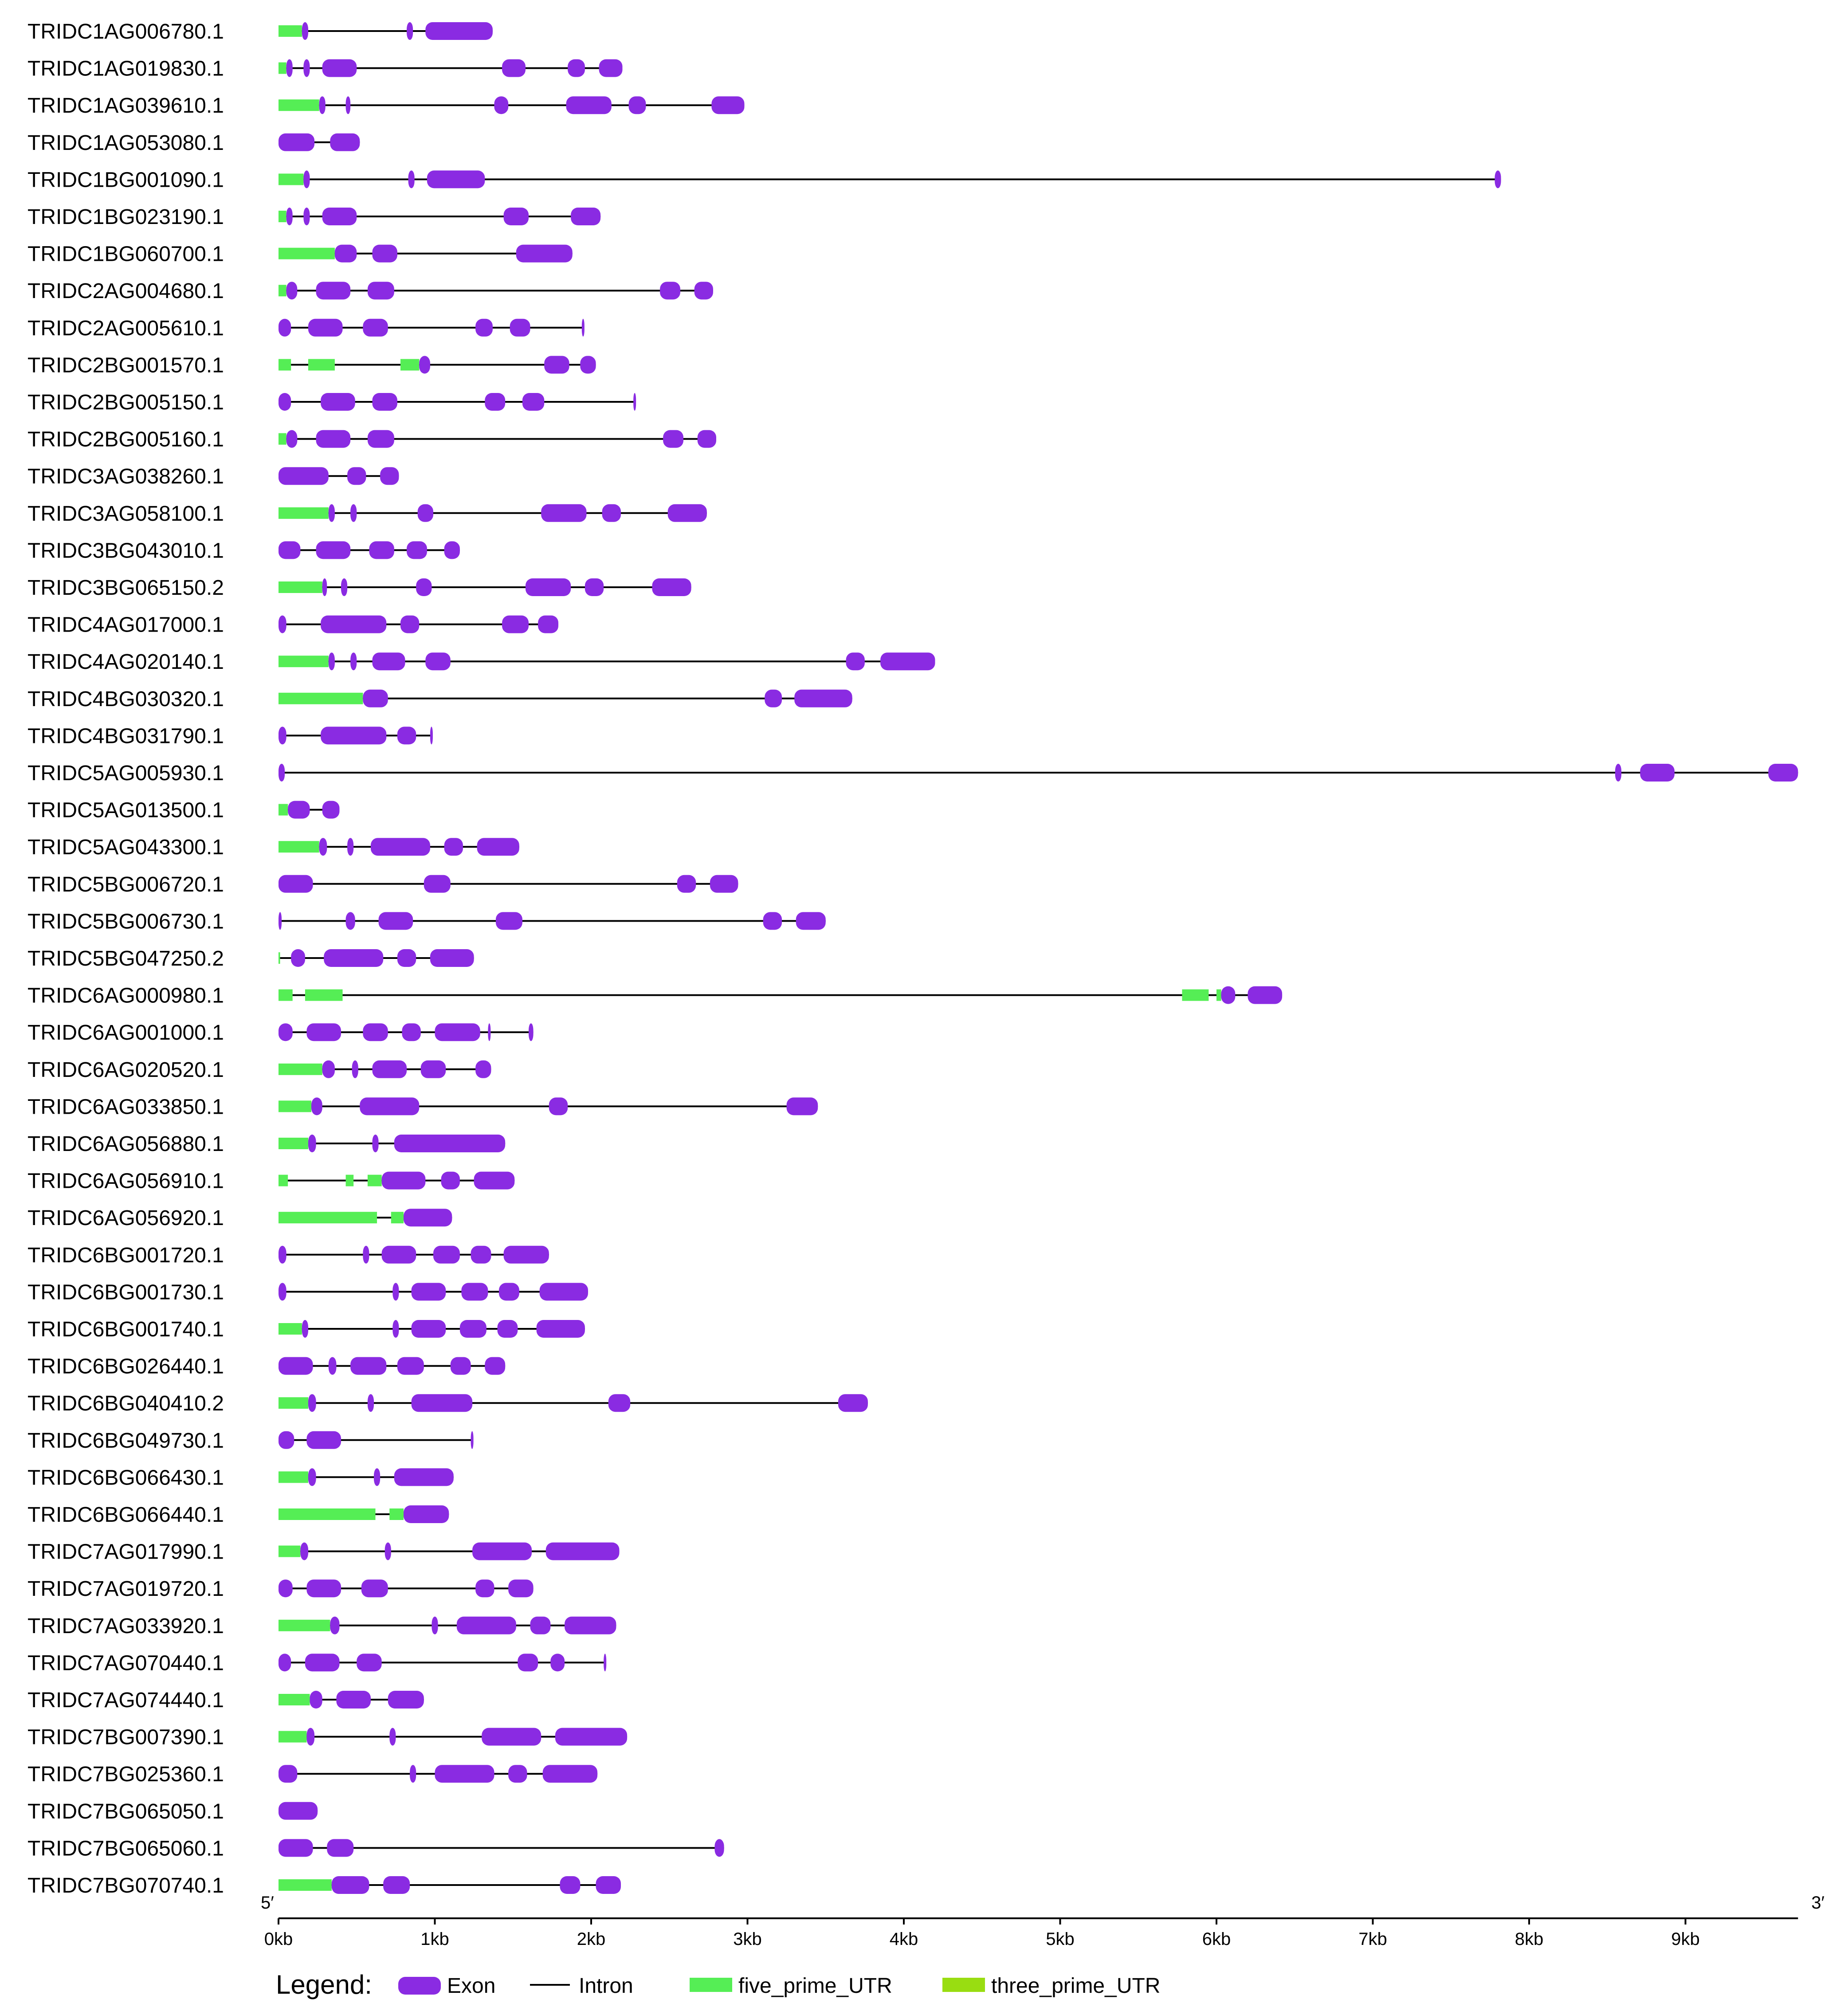  What do you see at coordinates (126, 1477) in the screenshot?
I see `gene-label: TRIDC6BG066430.1` at bounding box center [126, 1477].